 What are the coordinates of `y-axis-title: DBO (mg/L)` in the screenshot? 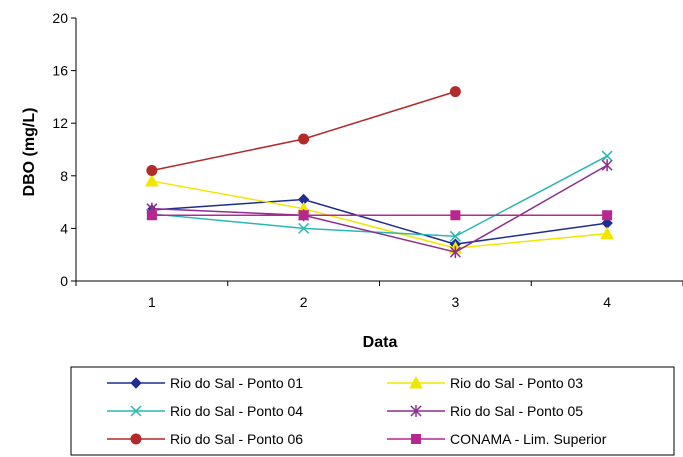 It's located at (29, 152).